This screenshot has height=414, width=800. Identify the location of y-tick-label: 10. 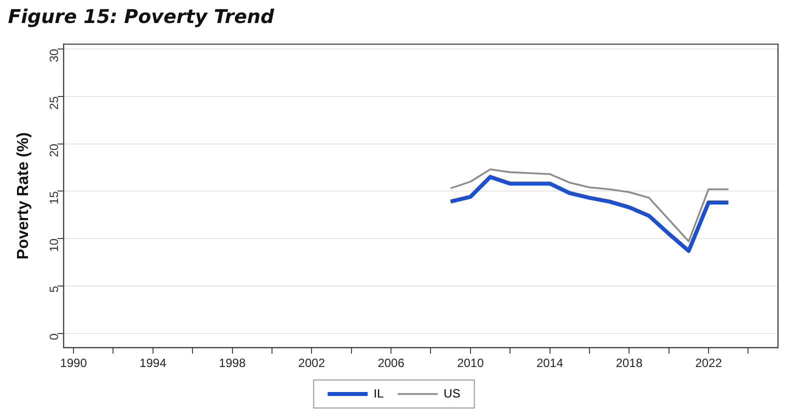
(53, 245).